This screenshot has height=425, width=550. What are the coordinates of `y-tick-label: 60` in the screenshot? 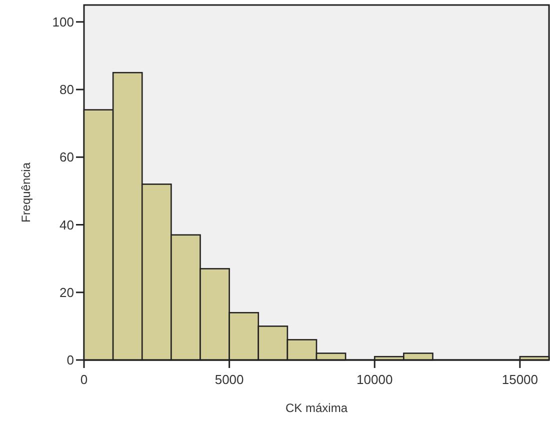 It's located at (67, 157).